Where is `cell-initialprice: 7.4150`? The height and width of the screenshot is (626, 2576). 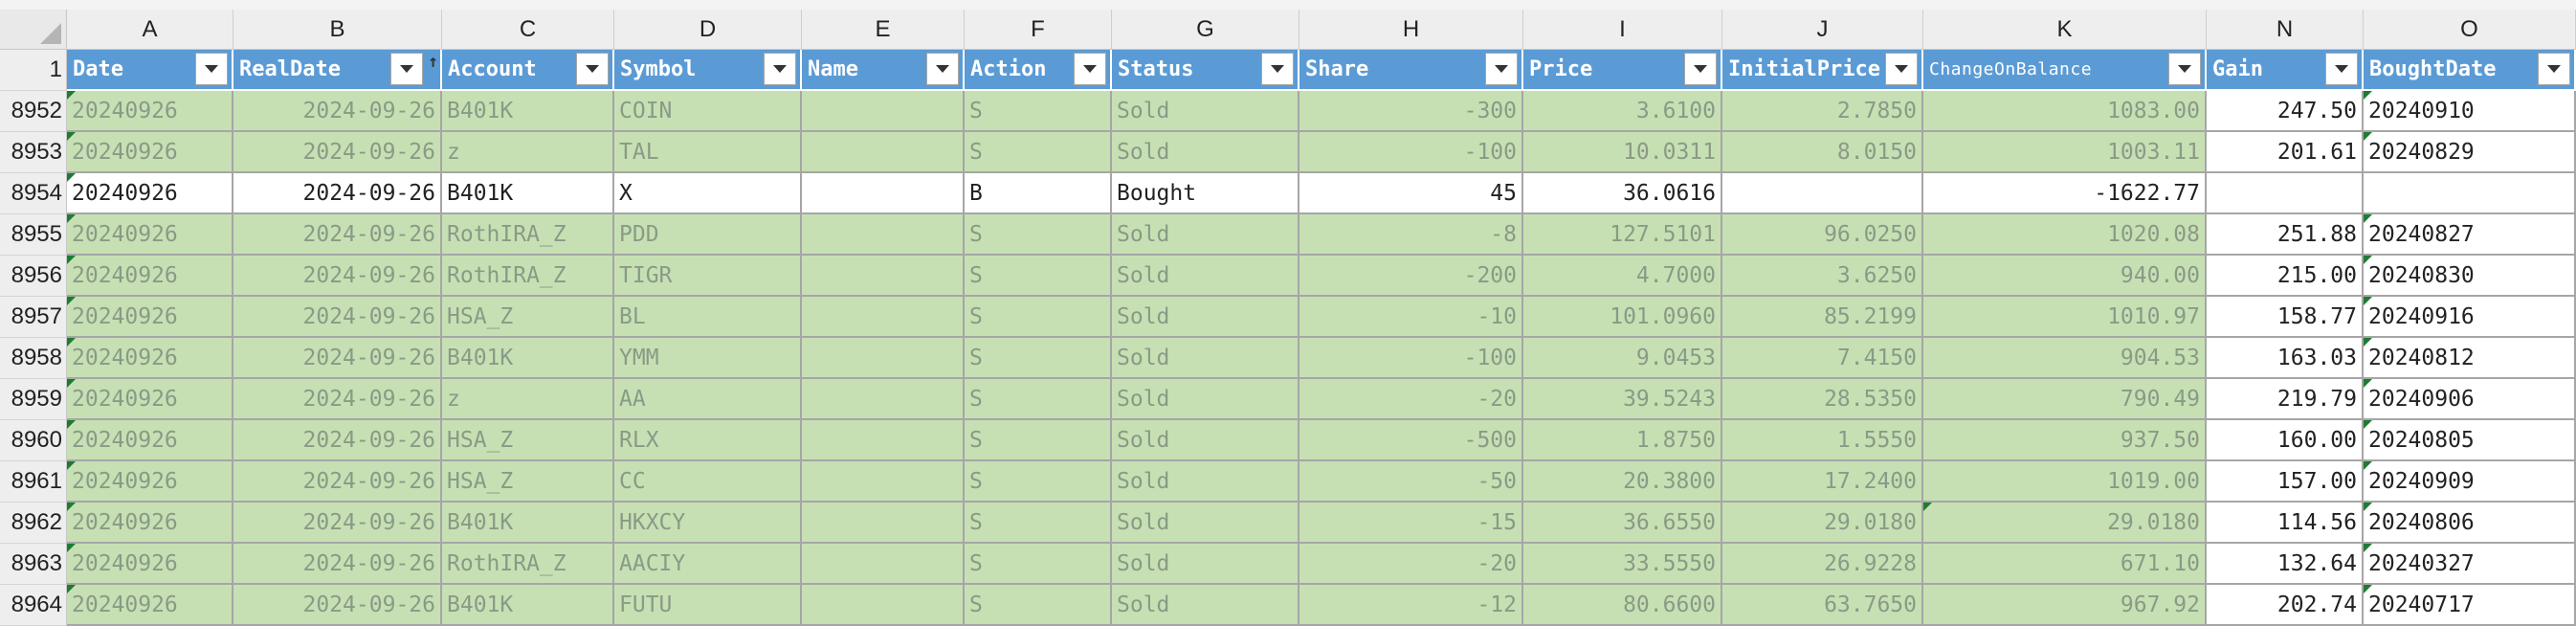
cell-initialprice: 7.4150 is located at coordinates (1822, 358).